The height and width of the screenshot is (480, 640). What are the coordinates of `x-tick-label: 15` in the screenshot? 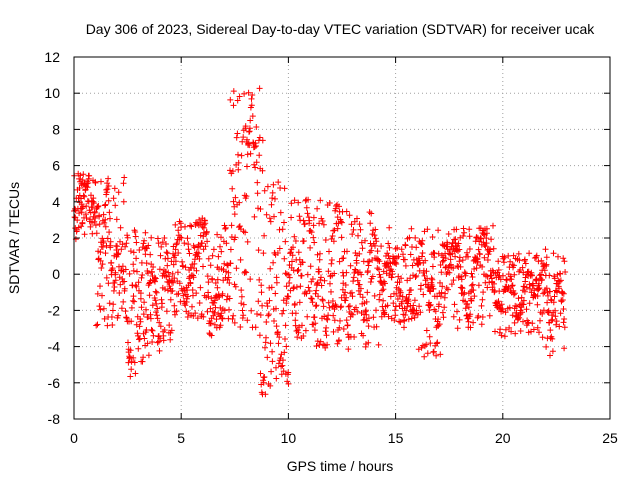 It's located at (396, 438).